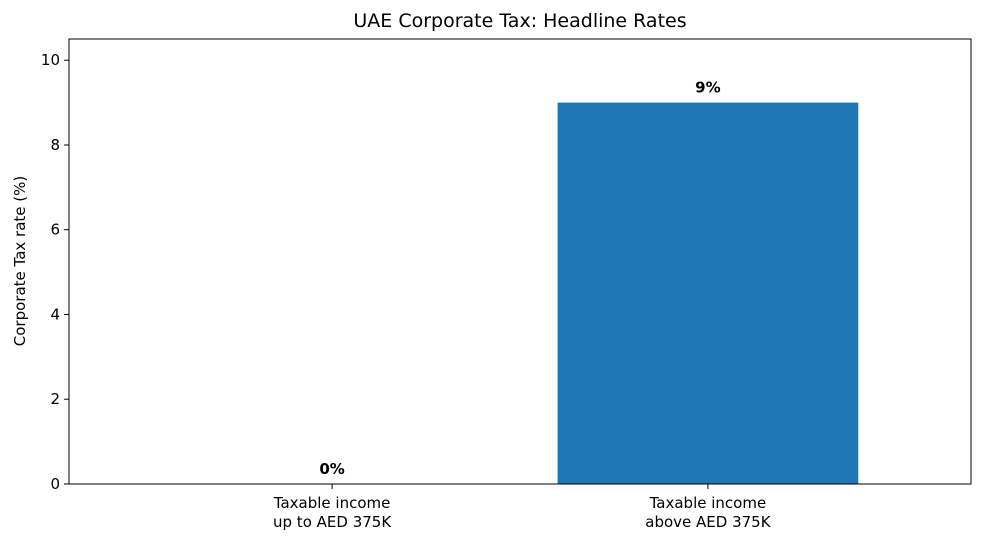  I want to click on y-axis-label: Corporate Tax rate (%), so click(20, 261).